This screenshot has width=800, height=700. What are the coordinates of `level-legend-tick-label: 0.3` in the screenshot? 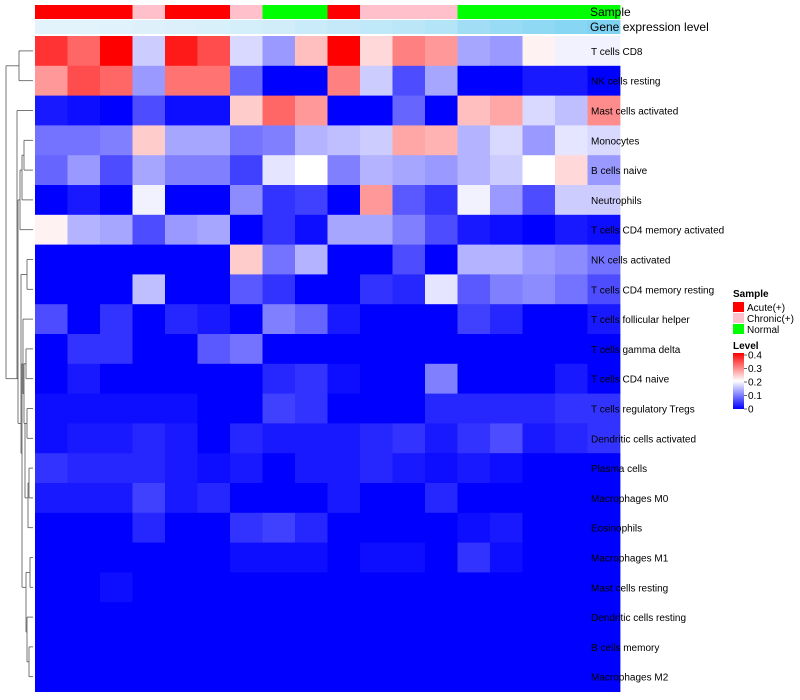 It's located at (755, 369).